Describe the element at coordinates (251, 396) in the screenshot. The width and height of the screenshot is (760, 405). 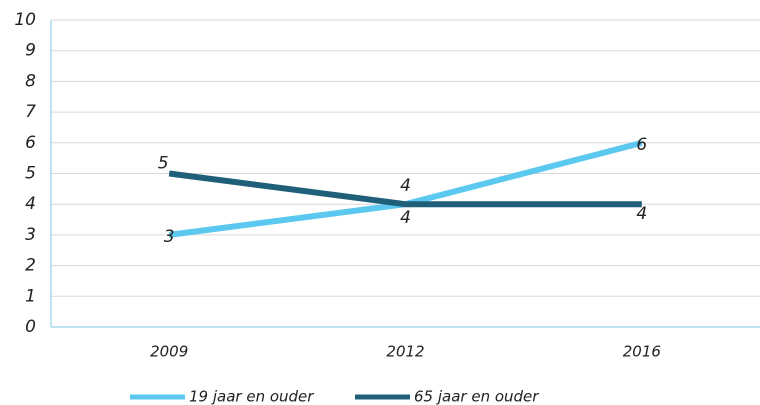
I see `legend-label: 19 jaar en ouder` at that location.